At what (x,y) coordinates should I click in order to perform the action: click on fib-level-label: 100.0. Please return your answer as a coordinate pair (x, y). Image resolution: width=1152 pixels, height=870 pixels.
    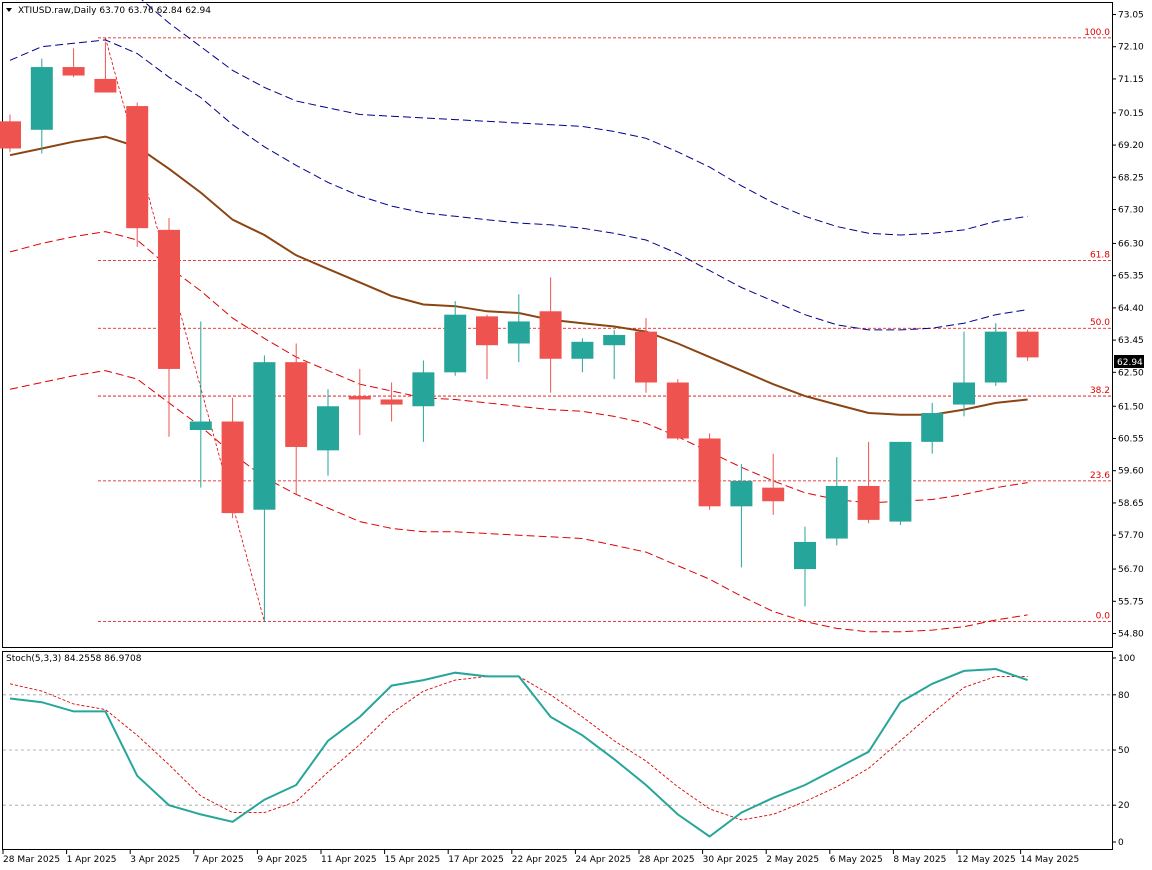
    Looking at the image, I should click on (1097, 33).